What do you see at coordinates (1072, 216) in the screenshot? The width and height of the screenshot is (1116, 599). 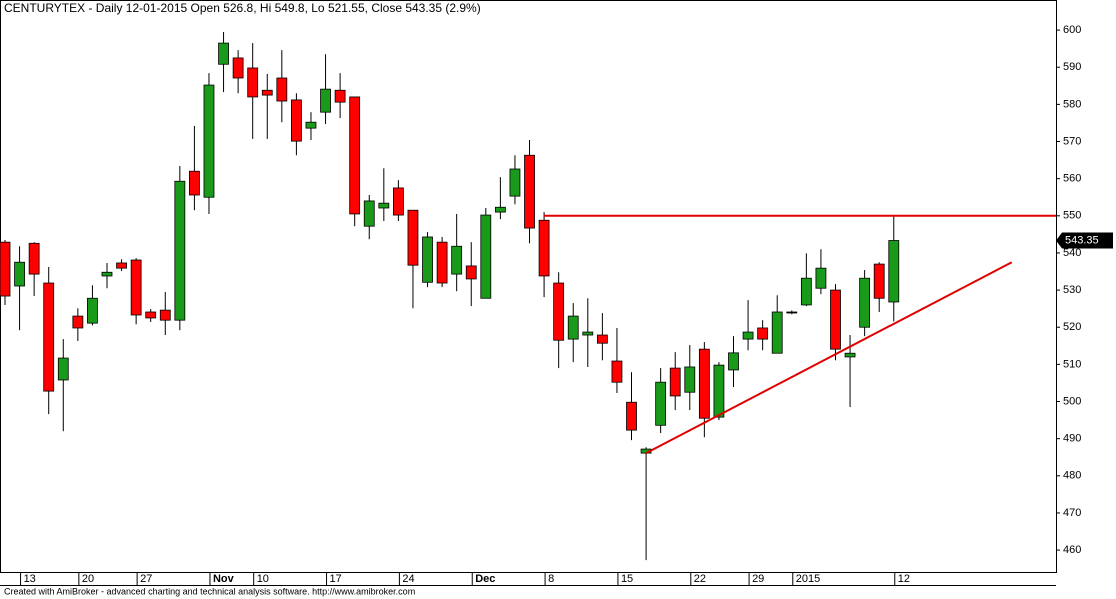 I see `y-tick-label: 550` at bounding box center [1072, 216].